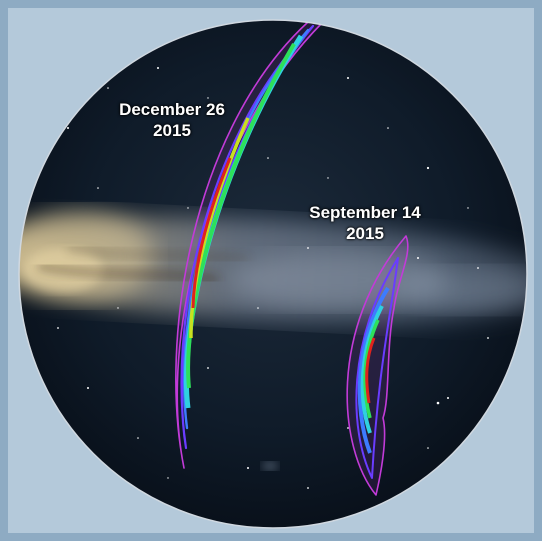 The image size is (542, 541). What do you see at coordinates (172, 120) in the screenshot?
I see `label-december-26: December 26 2015` at bounding box center [172, 120].